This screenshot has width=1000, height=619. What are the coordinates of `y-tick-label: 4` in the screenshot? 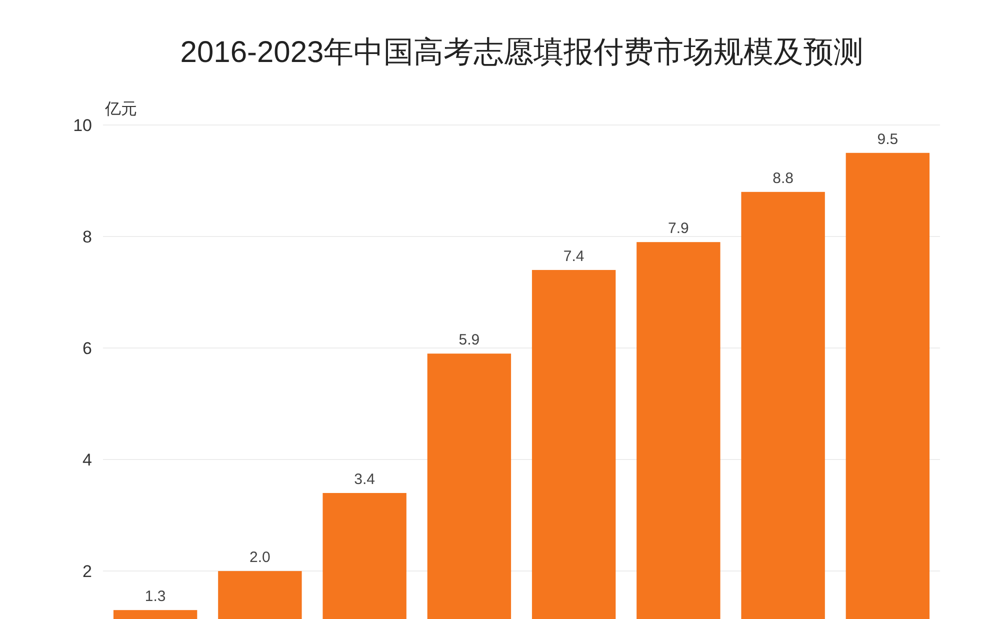 It's located at (87, 460).